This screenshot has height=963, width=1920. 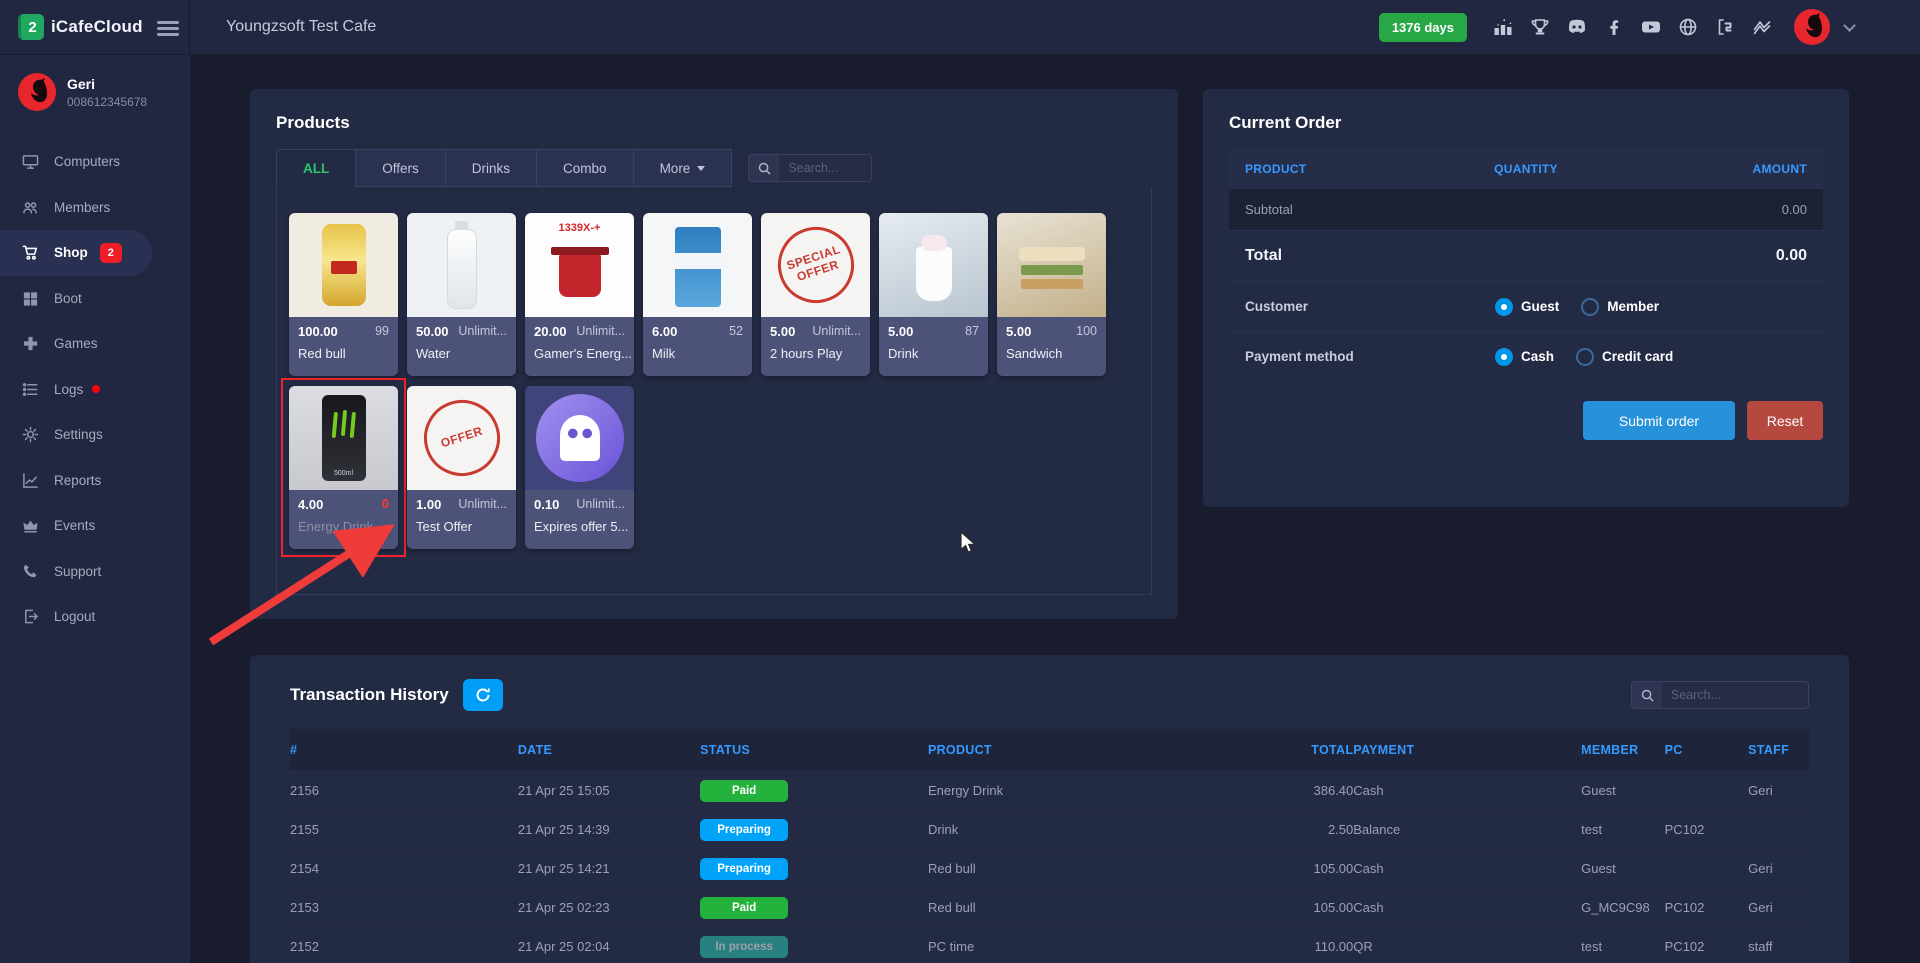 I want to click on products-tabs: ALL Offers Drinks Combo More, so click(x=714, y=168).